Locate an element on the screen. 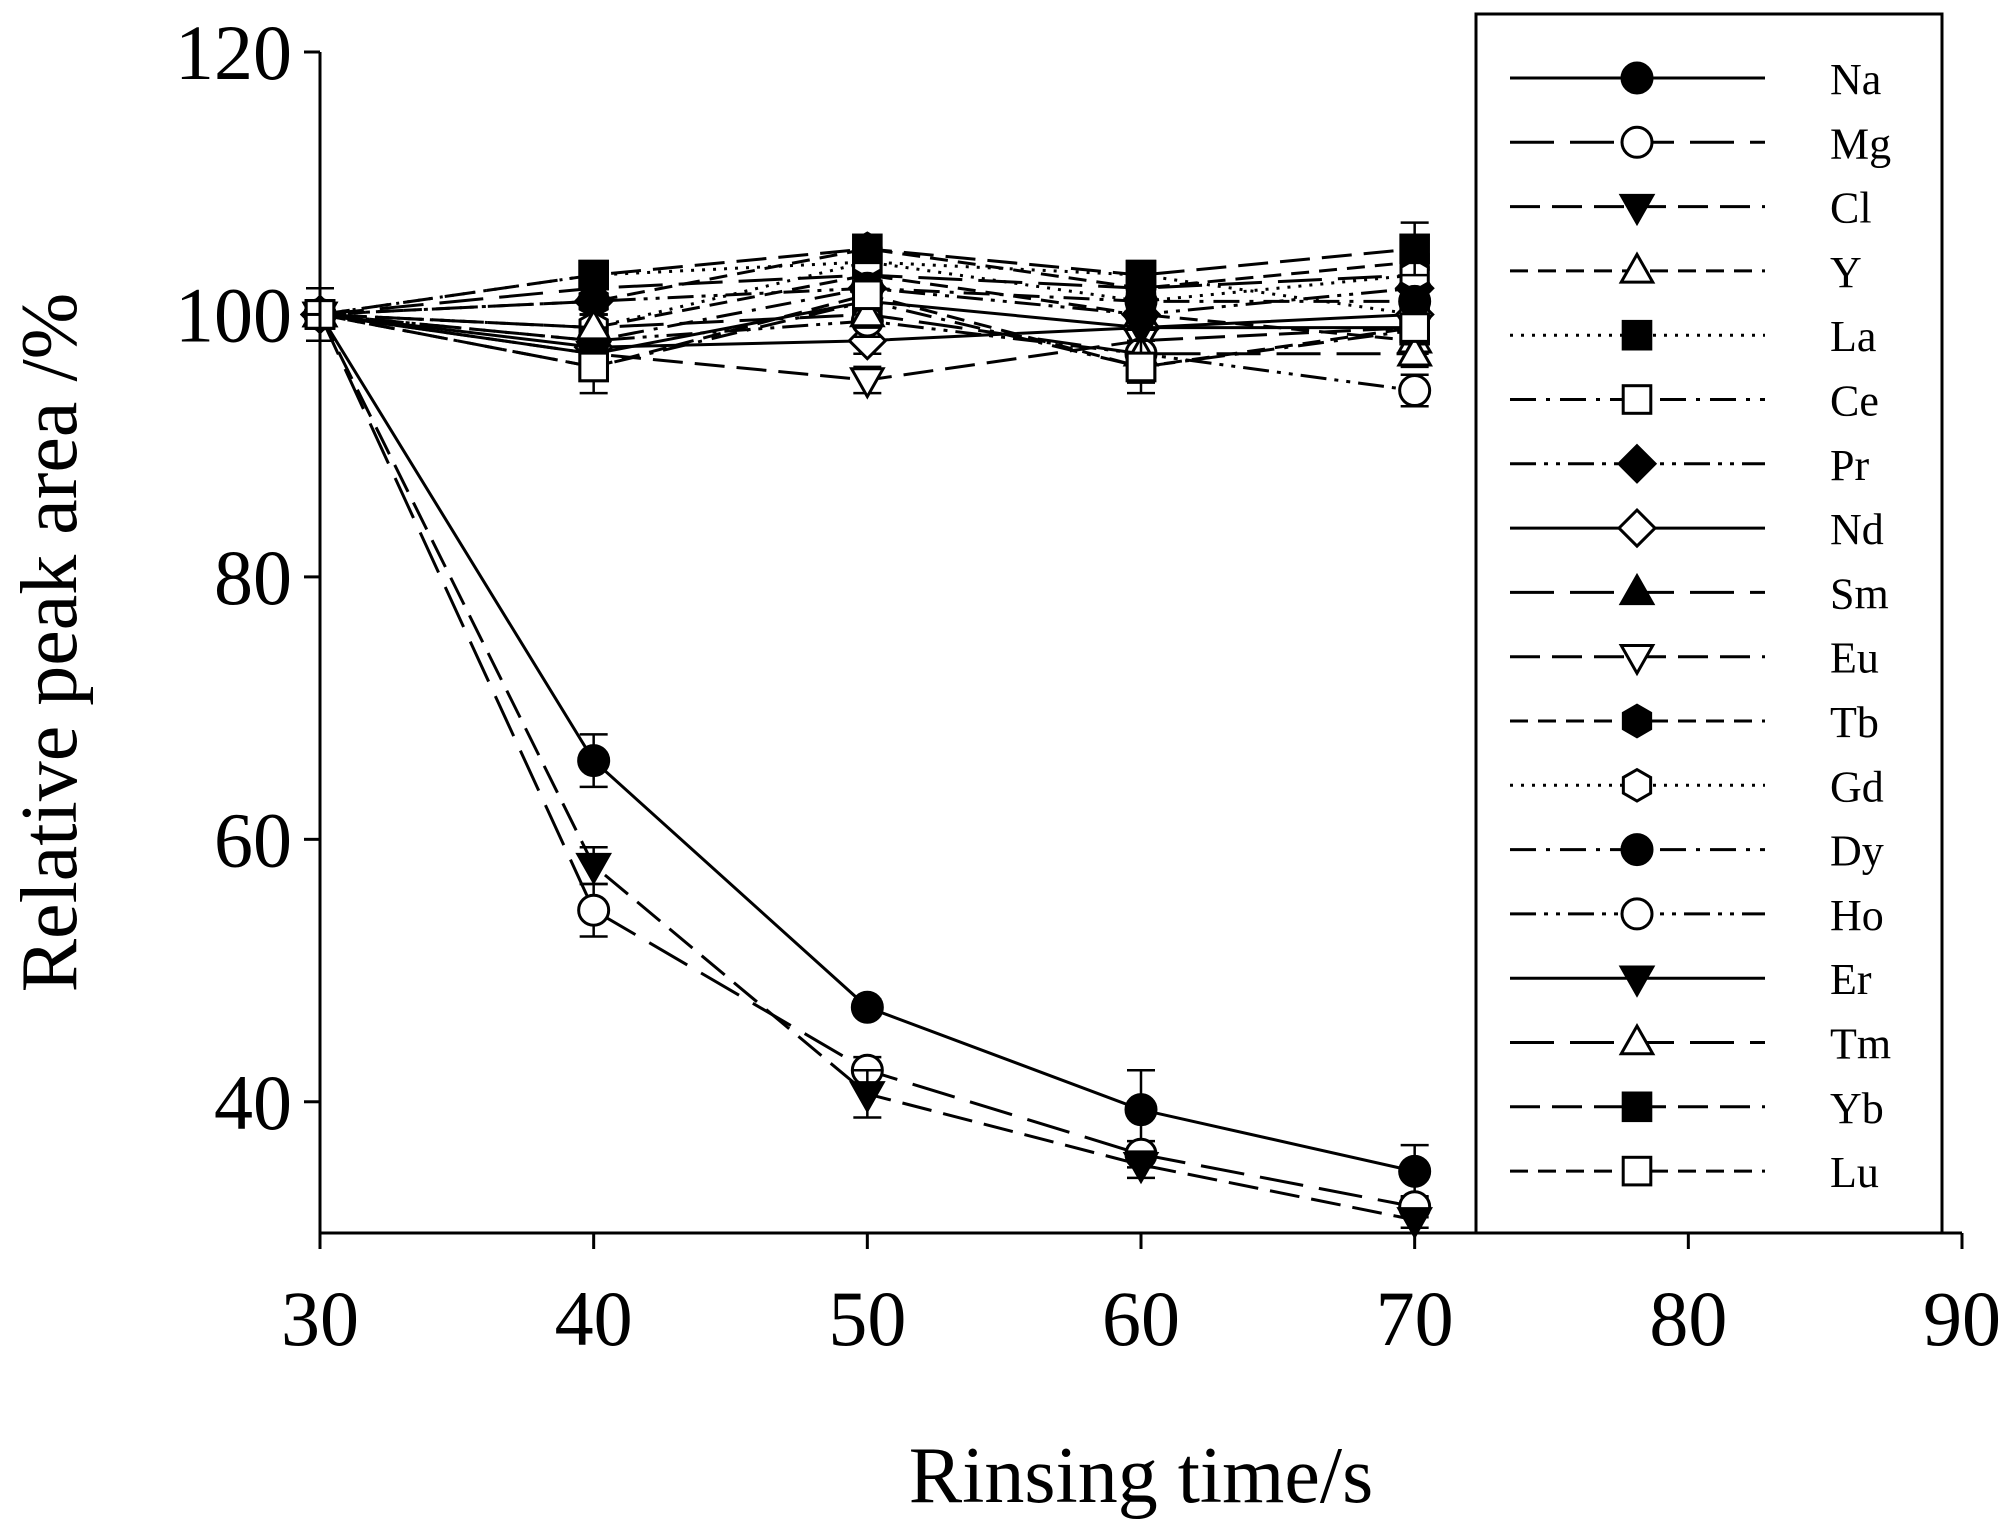 The image size is (2013, 1533). legend-item-tm: Tm is located at coordinates (1700, 1044).